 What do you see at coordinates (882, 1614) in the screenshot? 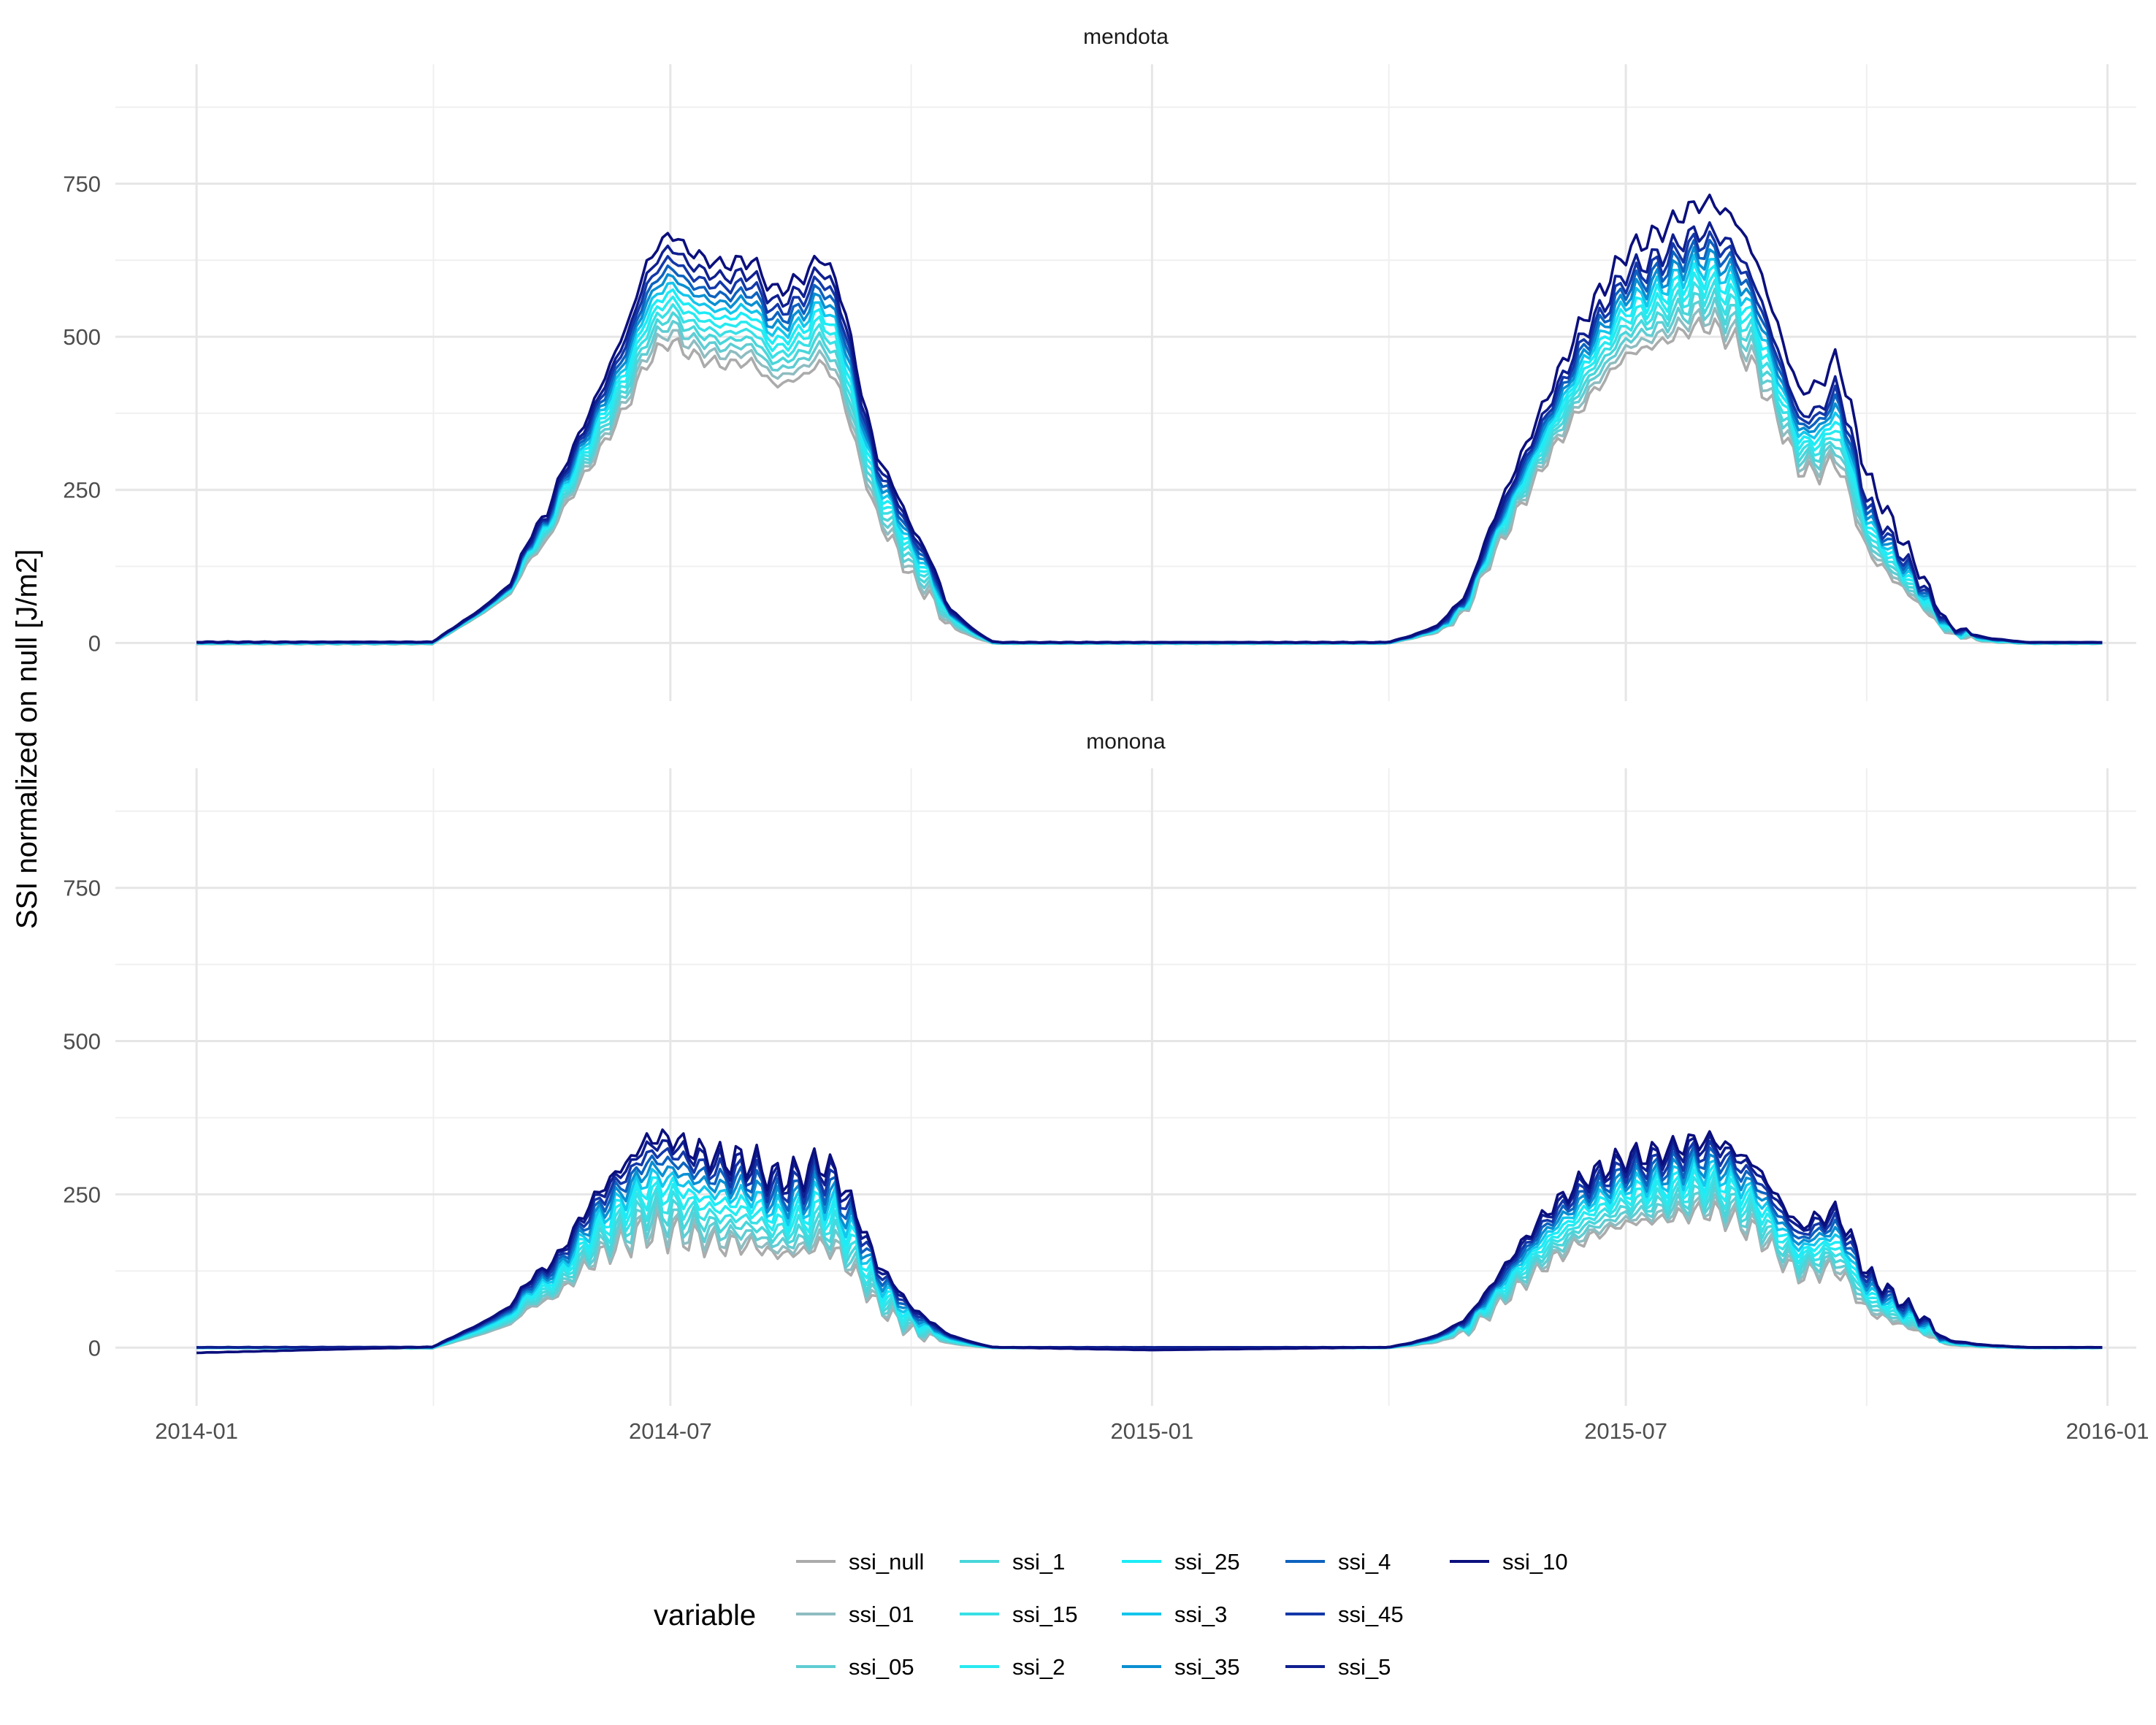
I see `legend-label: ssi_01` at bounding box center [882, 1614].